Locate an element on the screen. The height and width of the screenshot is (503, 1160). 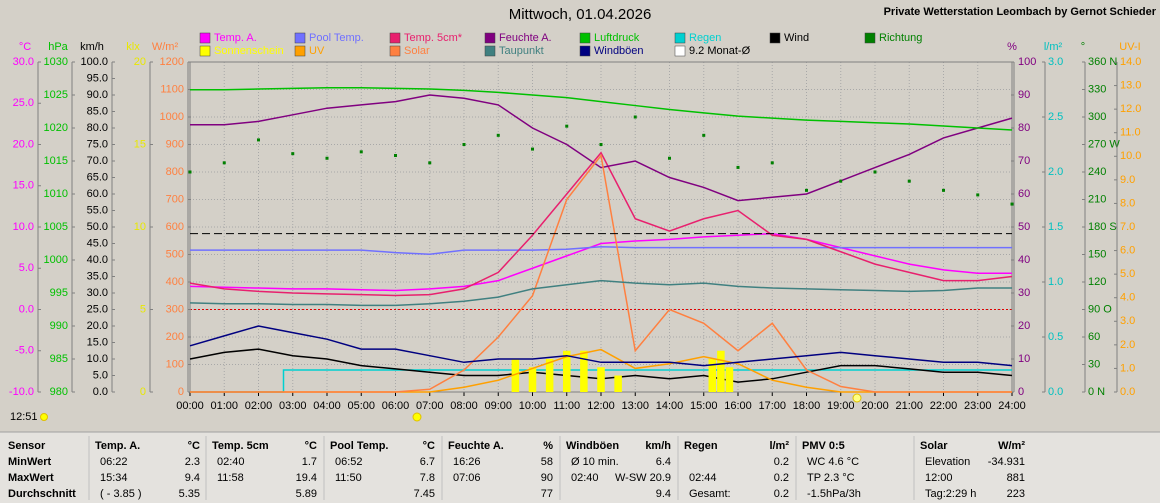
axis-title: % is located at coordinates (1012, 47).